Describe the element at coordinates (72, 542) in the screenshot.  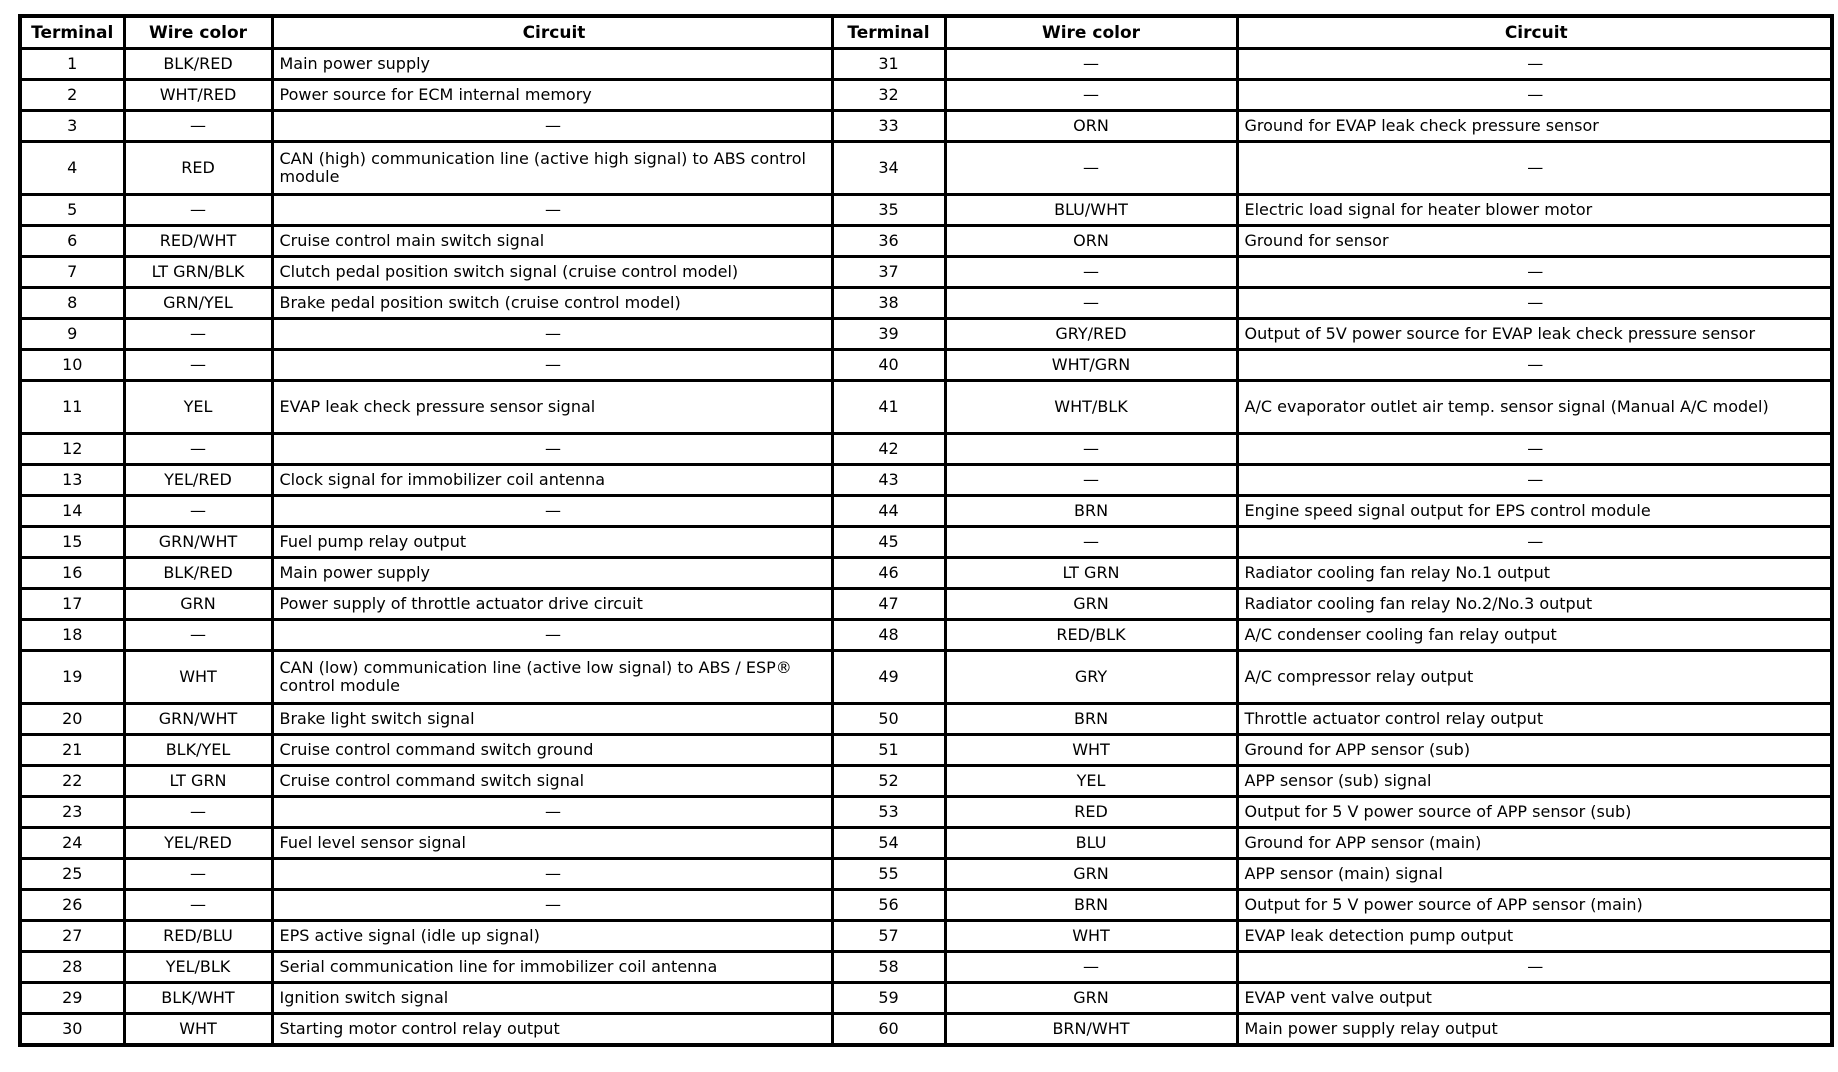
I see `terminal-cell: 15` at that location.